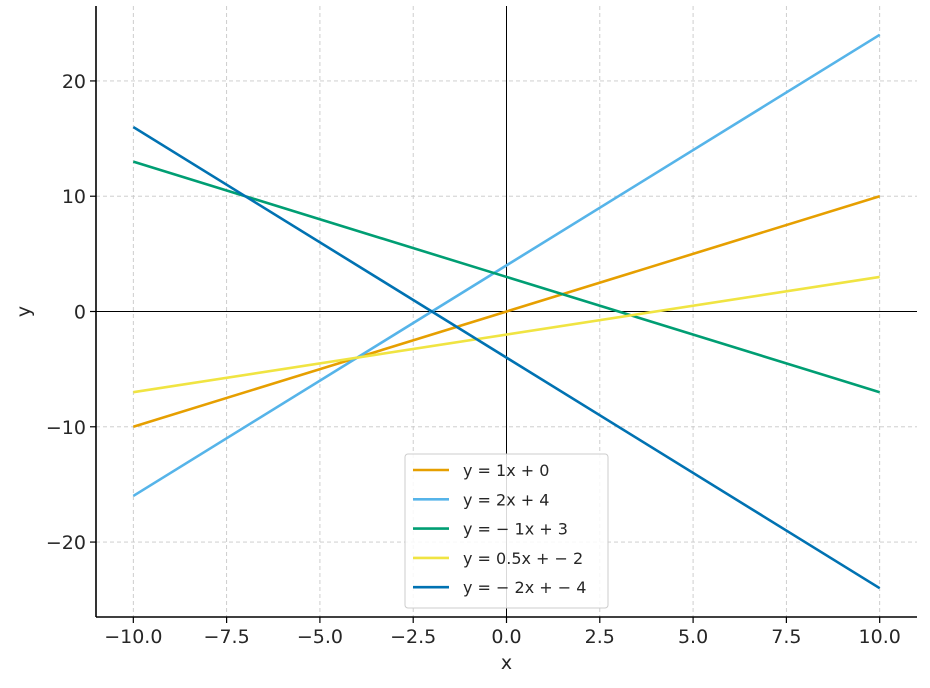 This screenshot has height=688, width=930. What do you see at coordinates (413, 637) in the screenshot?
I see `x-tick-label: −2.5` at bounding box center [413, 637].